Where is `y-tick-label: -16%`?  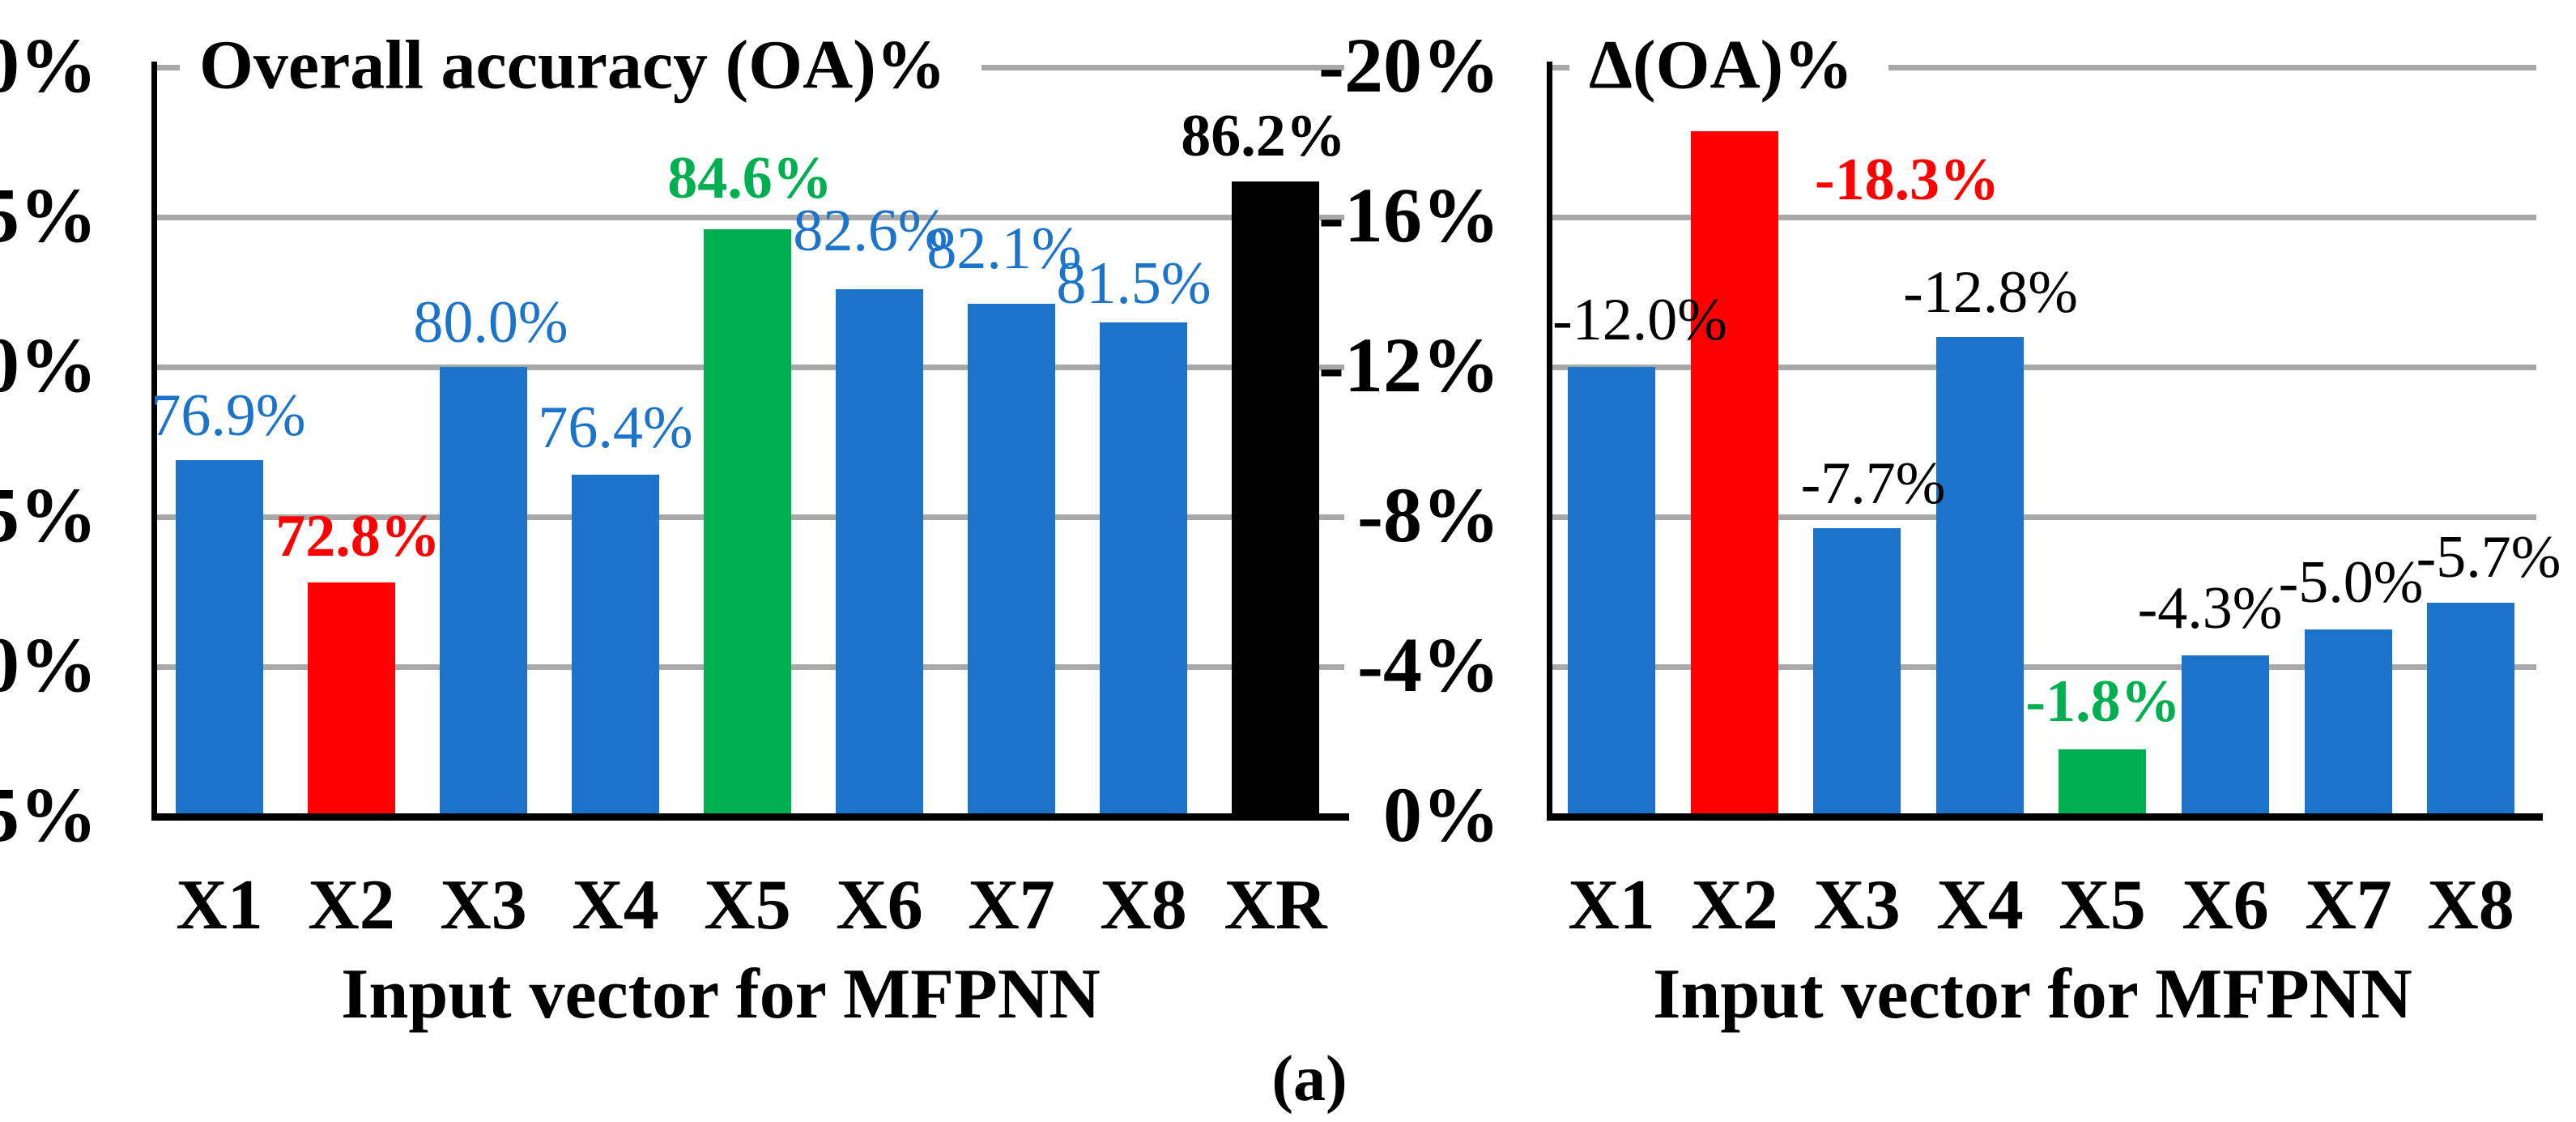 y-tick-label: -16% is located at coordinates (1409, 215).